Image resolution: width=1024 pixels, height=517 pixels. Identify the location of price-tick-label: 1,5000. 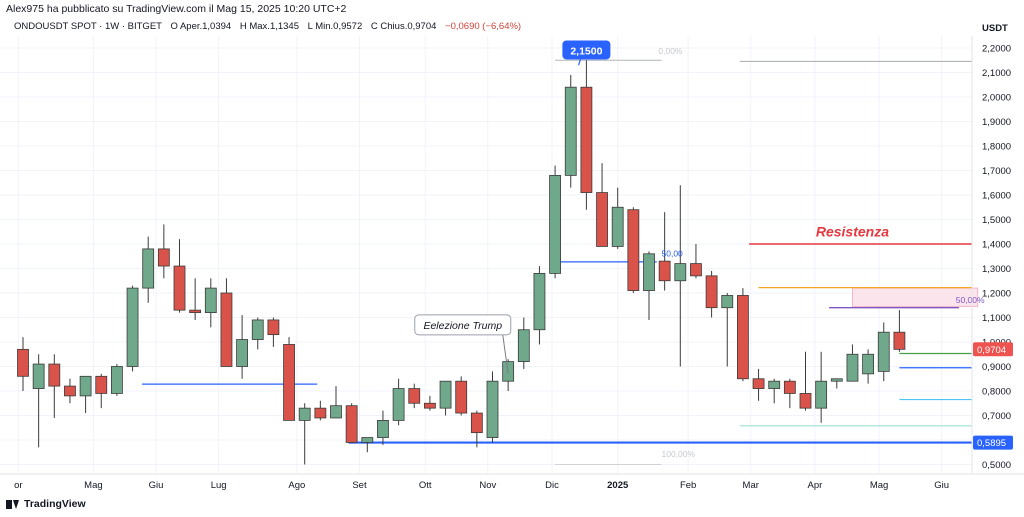
(996, 220).